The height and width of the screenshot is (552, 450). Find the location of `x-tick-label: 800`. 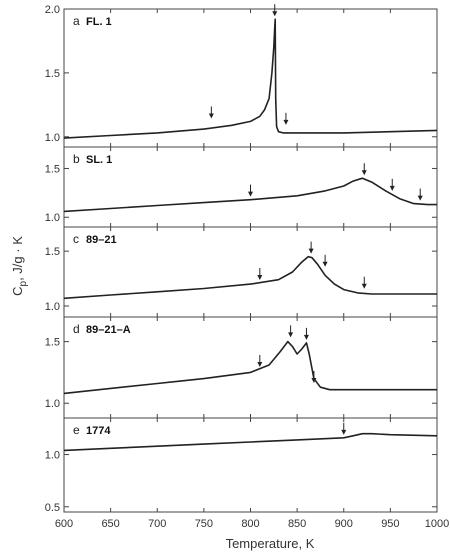

x-tick-label: 800 is located at coordinates (250, 524).